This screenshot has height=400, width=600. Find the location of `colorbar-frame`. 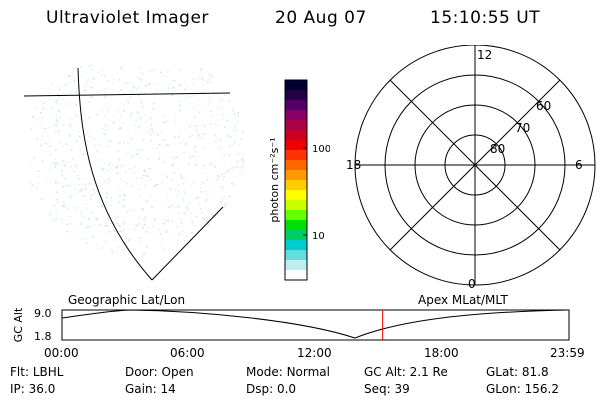

colorbar-frame is located at coordinates (296, 180).